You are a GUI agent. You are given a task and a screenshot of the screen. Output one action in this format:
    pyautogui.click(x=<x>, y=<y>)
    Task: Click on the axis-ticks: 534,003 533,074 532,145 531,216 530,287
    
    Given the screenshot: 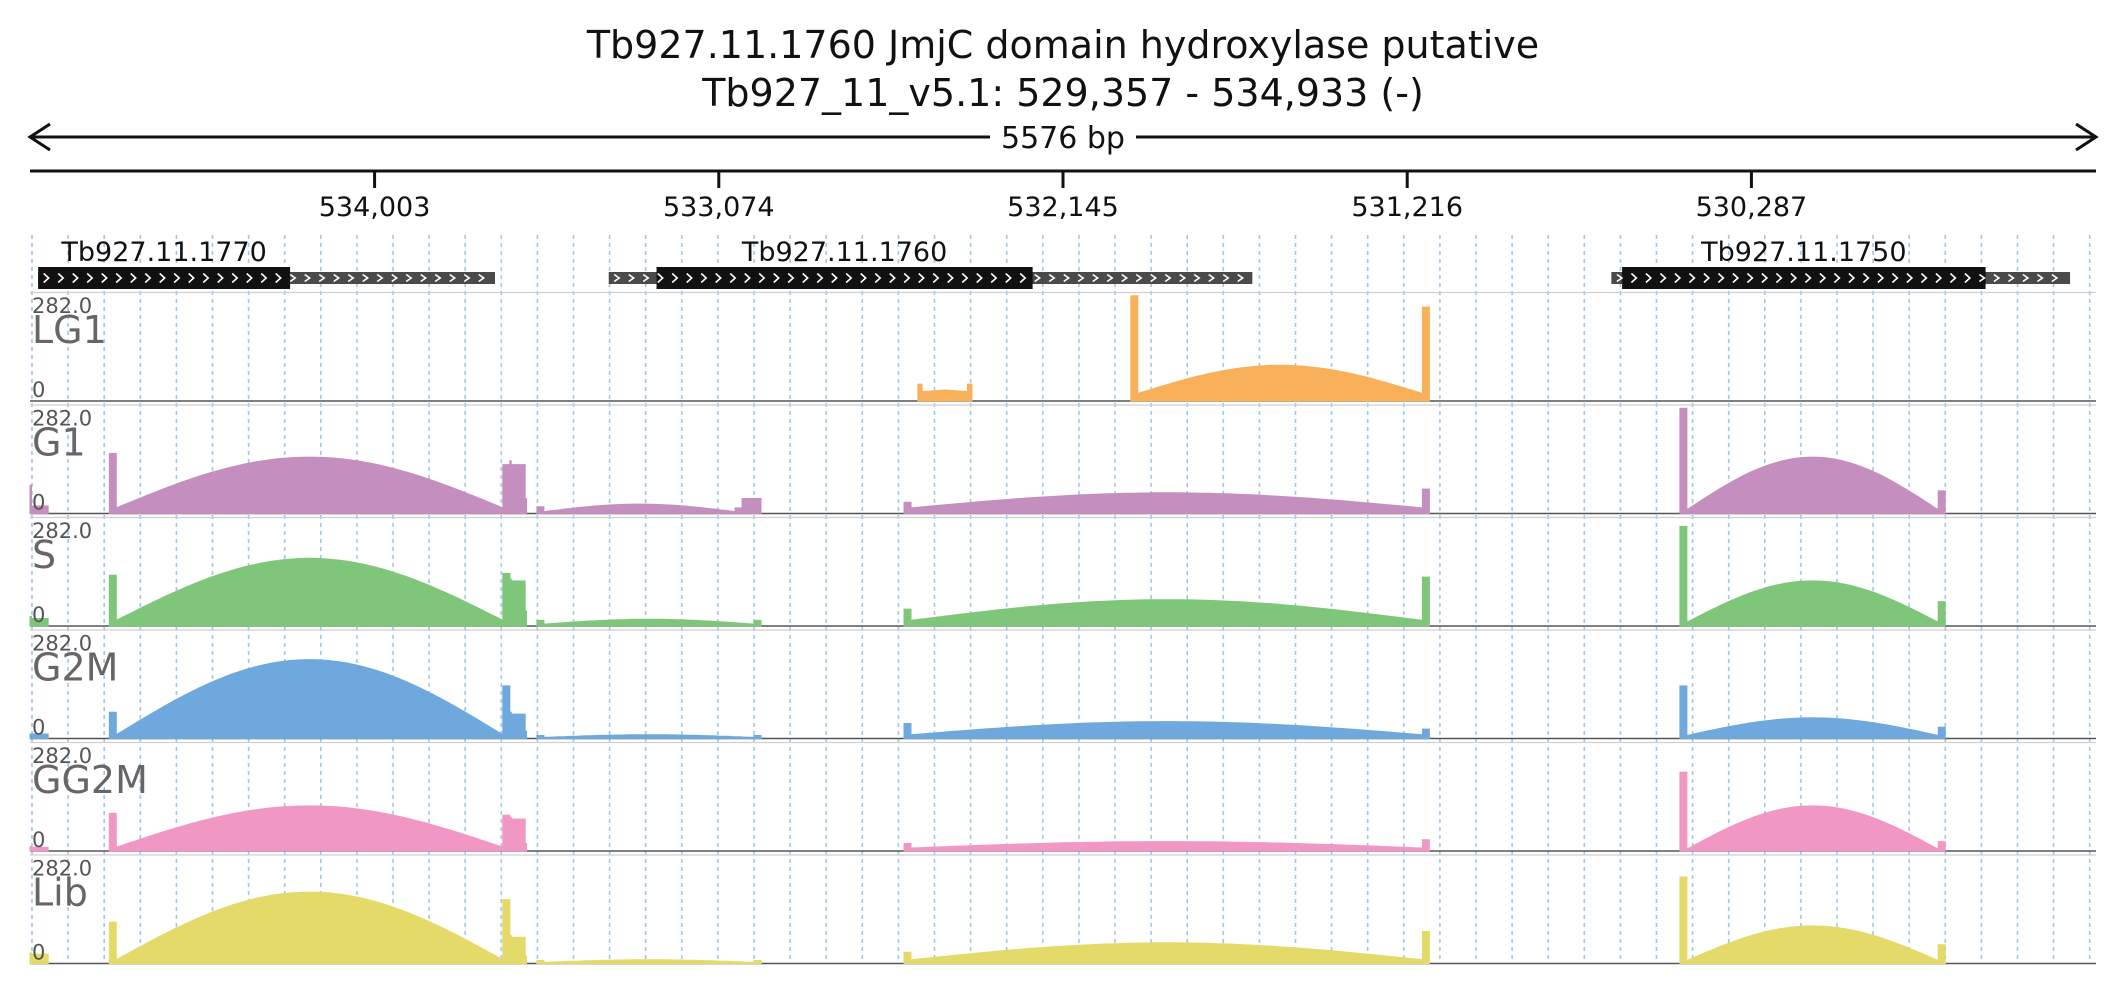 What is the action you would take?
    pyautogui.click(x=1063, y=197)
    